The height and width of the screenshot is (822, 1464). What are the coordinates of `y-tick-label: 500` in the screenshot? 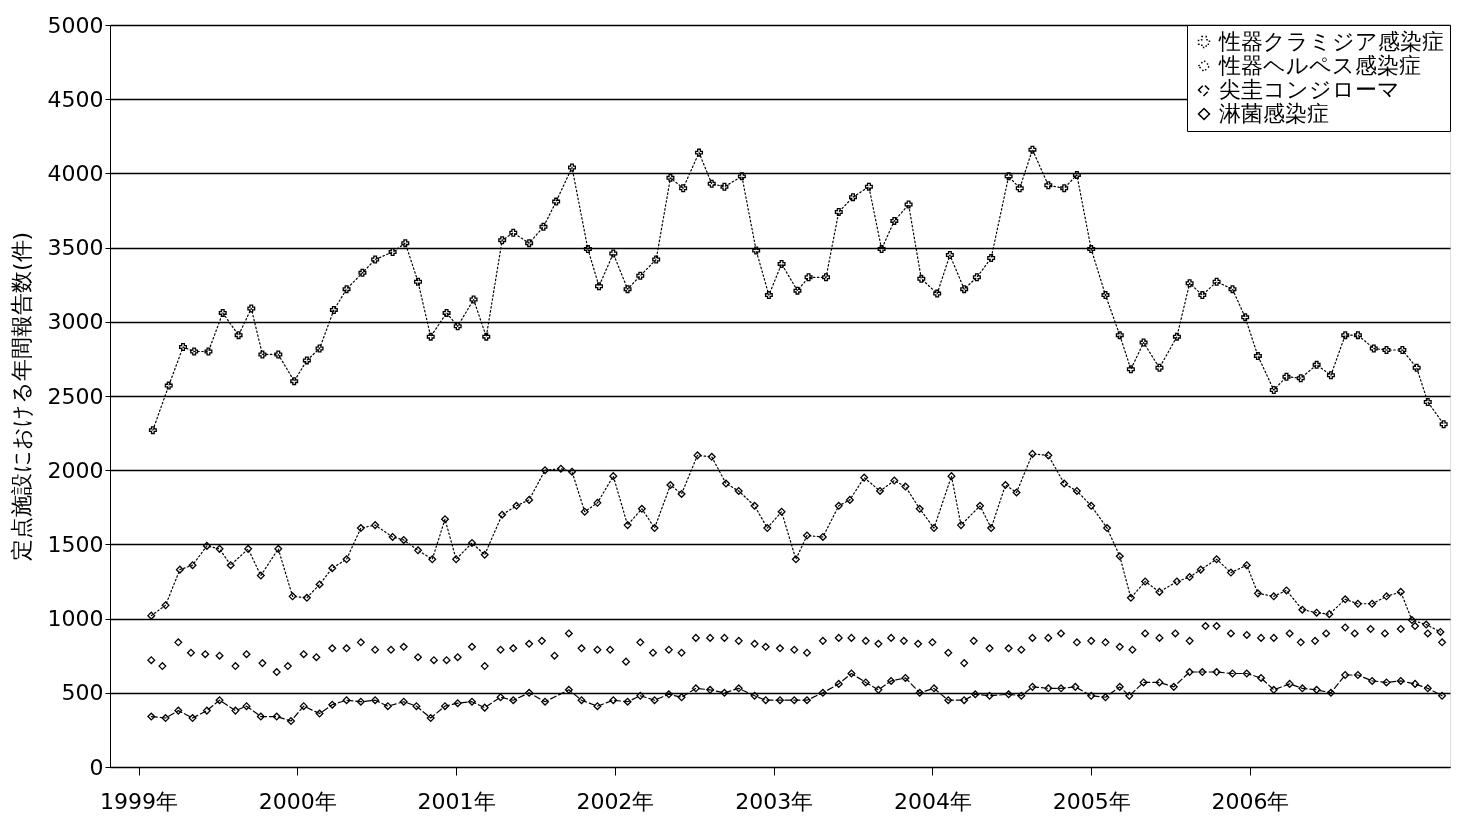 It's located at (82, 693).